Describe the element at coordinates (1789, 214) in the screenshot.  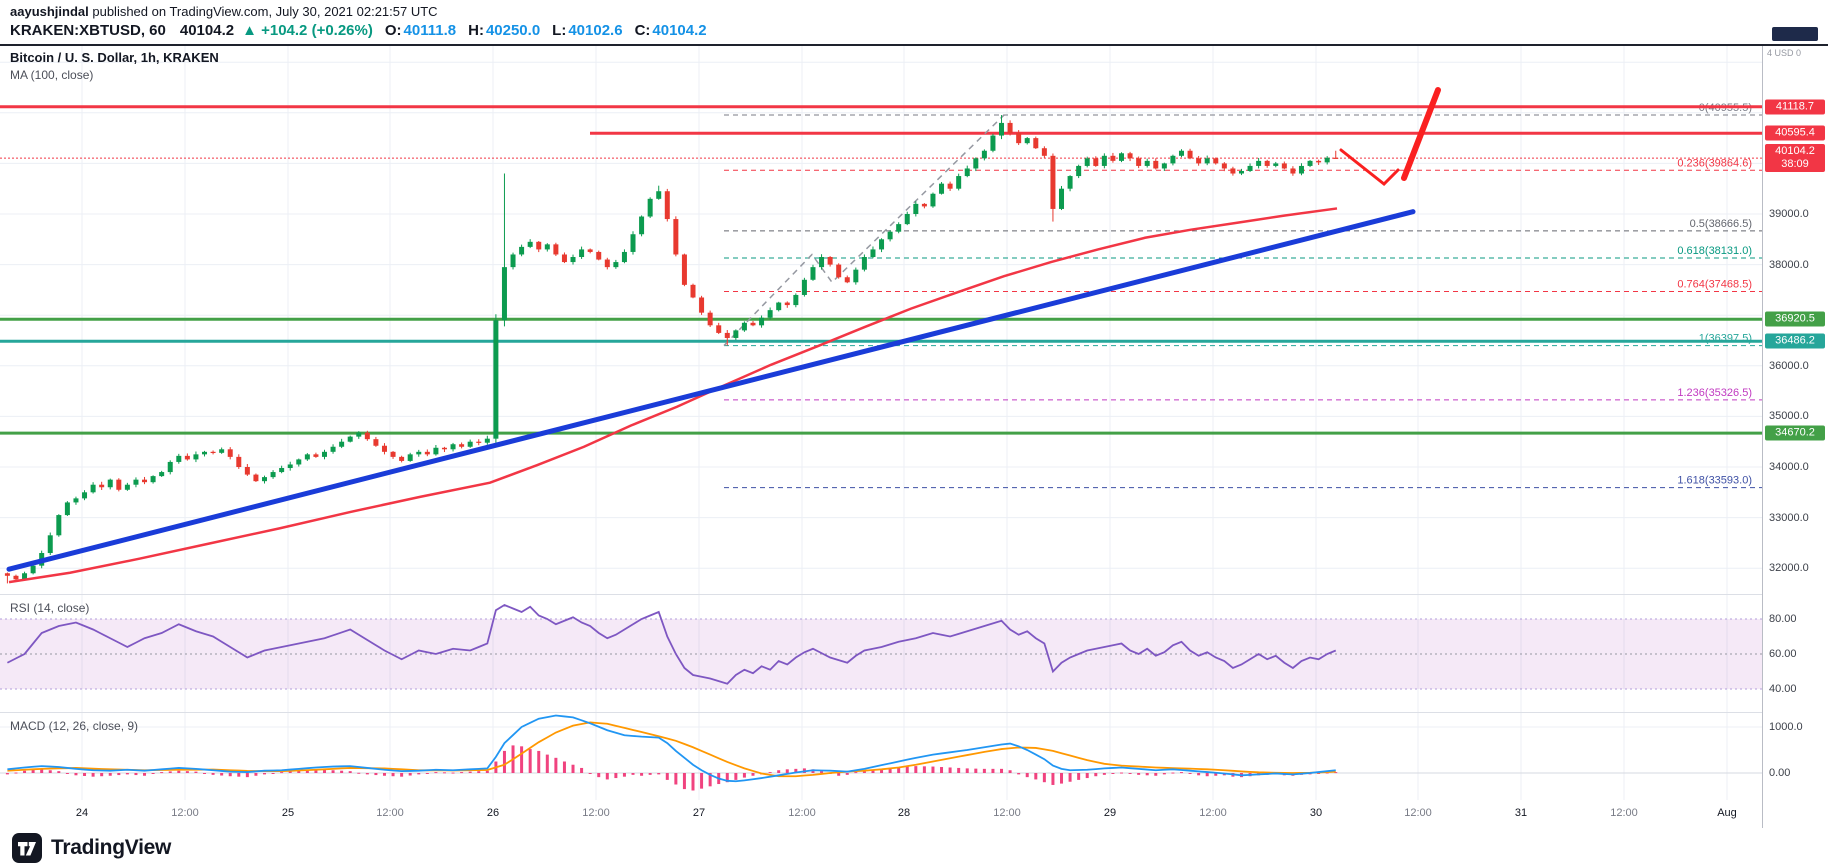
I see `price-axis-label: 39000.0` at that location.